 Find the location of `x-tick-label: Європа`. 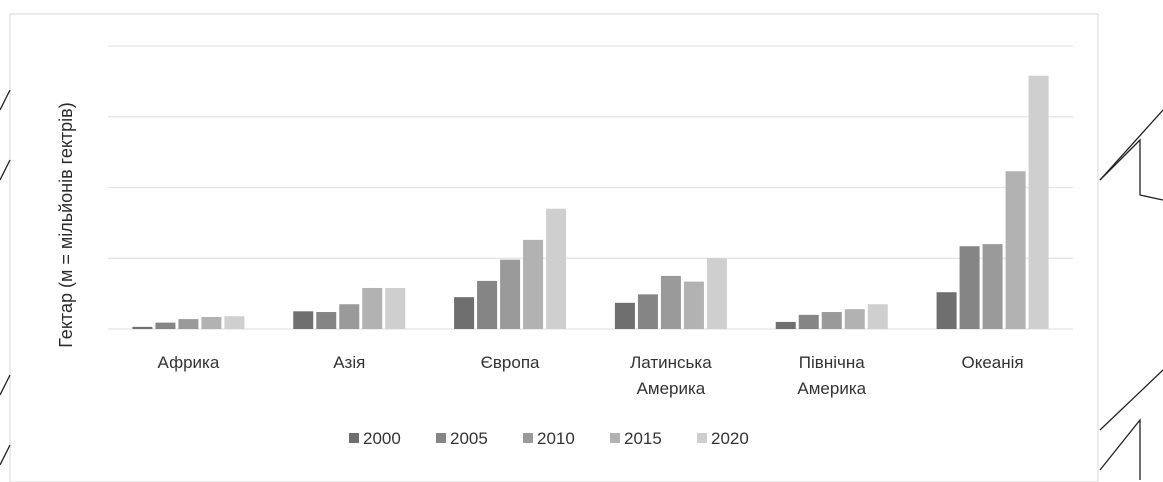

x-tick-label: Європа is located at coordinates (510, 362).